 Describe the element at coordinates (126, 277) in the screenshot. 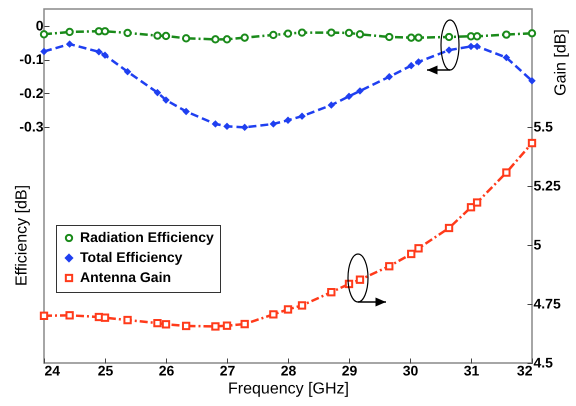

I see `legend-label: Antenna Gain` at that location.